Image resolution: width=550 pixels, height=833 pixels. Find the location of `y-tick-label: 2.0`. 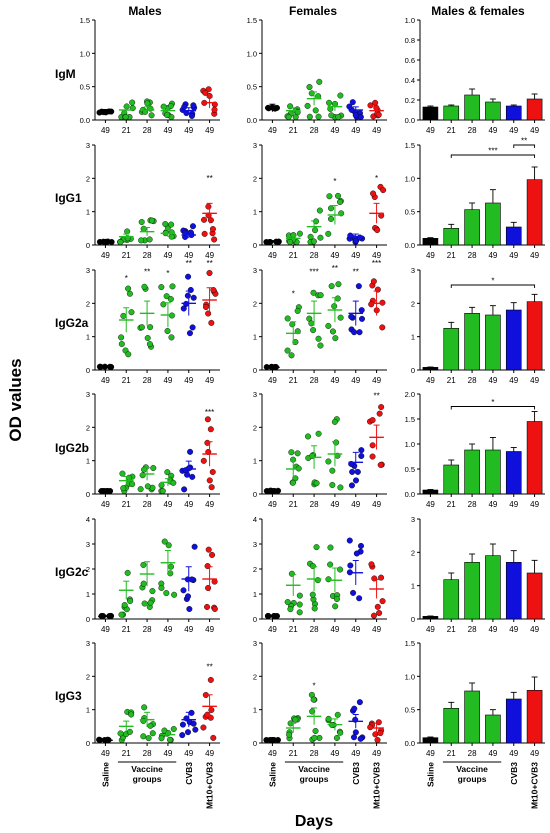

y-tick-label: 2.0 is located at coordinates (410, 394).